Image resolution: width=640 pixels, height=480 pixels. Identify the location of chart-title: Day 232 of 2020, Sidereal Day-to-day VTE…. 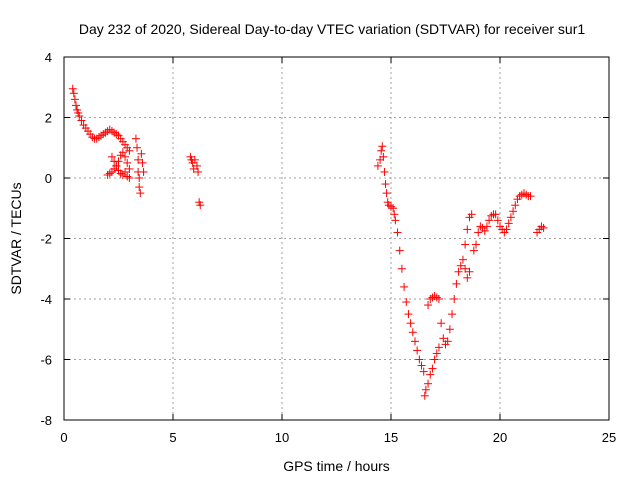
(332, 29).